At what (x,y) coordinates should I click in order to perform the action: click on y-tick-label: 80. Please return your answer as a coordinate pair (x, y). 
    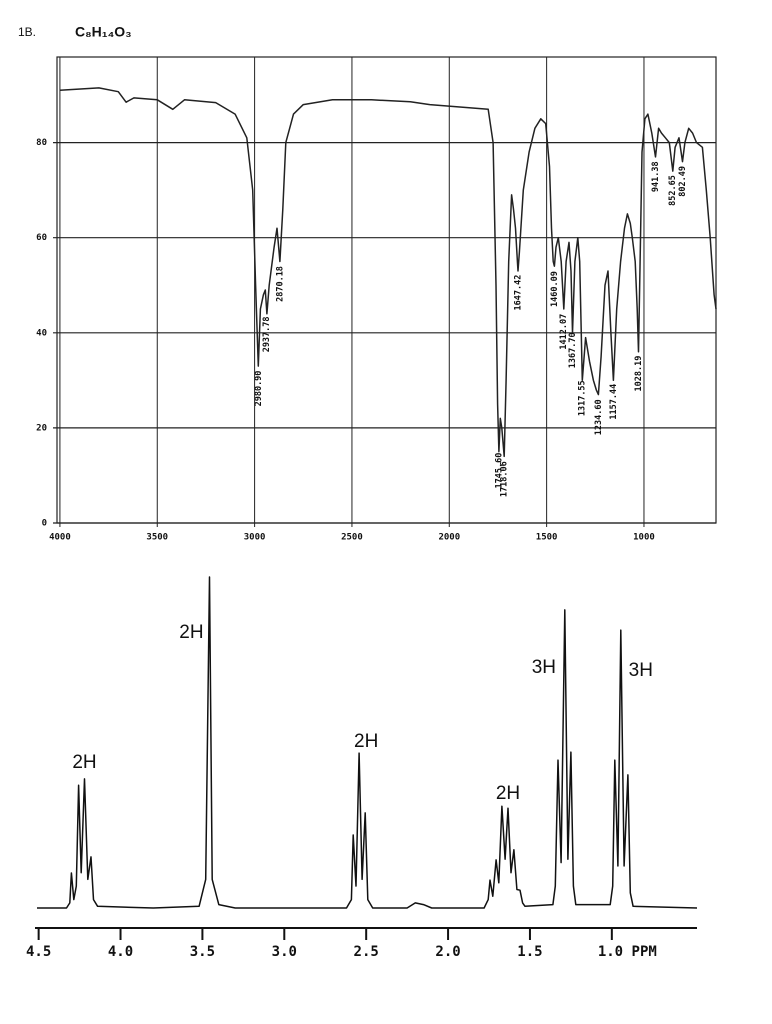
    Looking at the image, I should click on (41, 143).